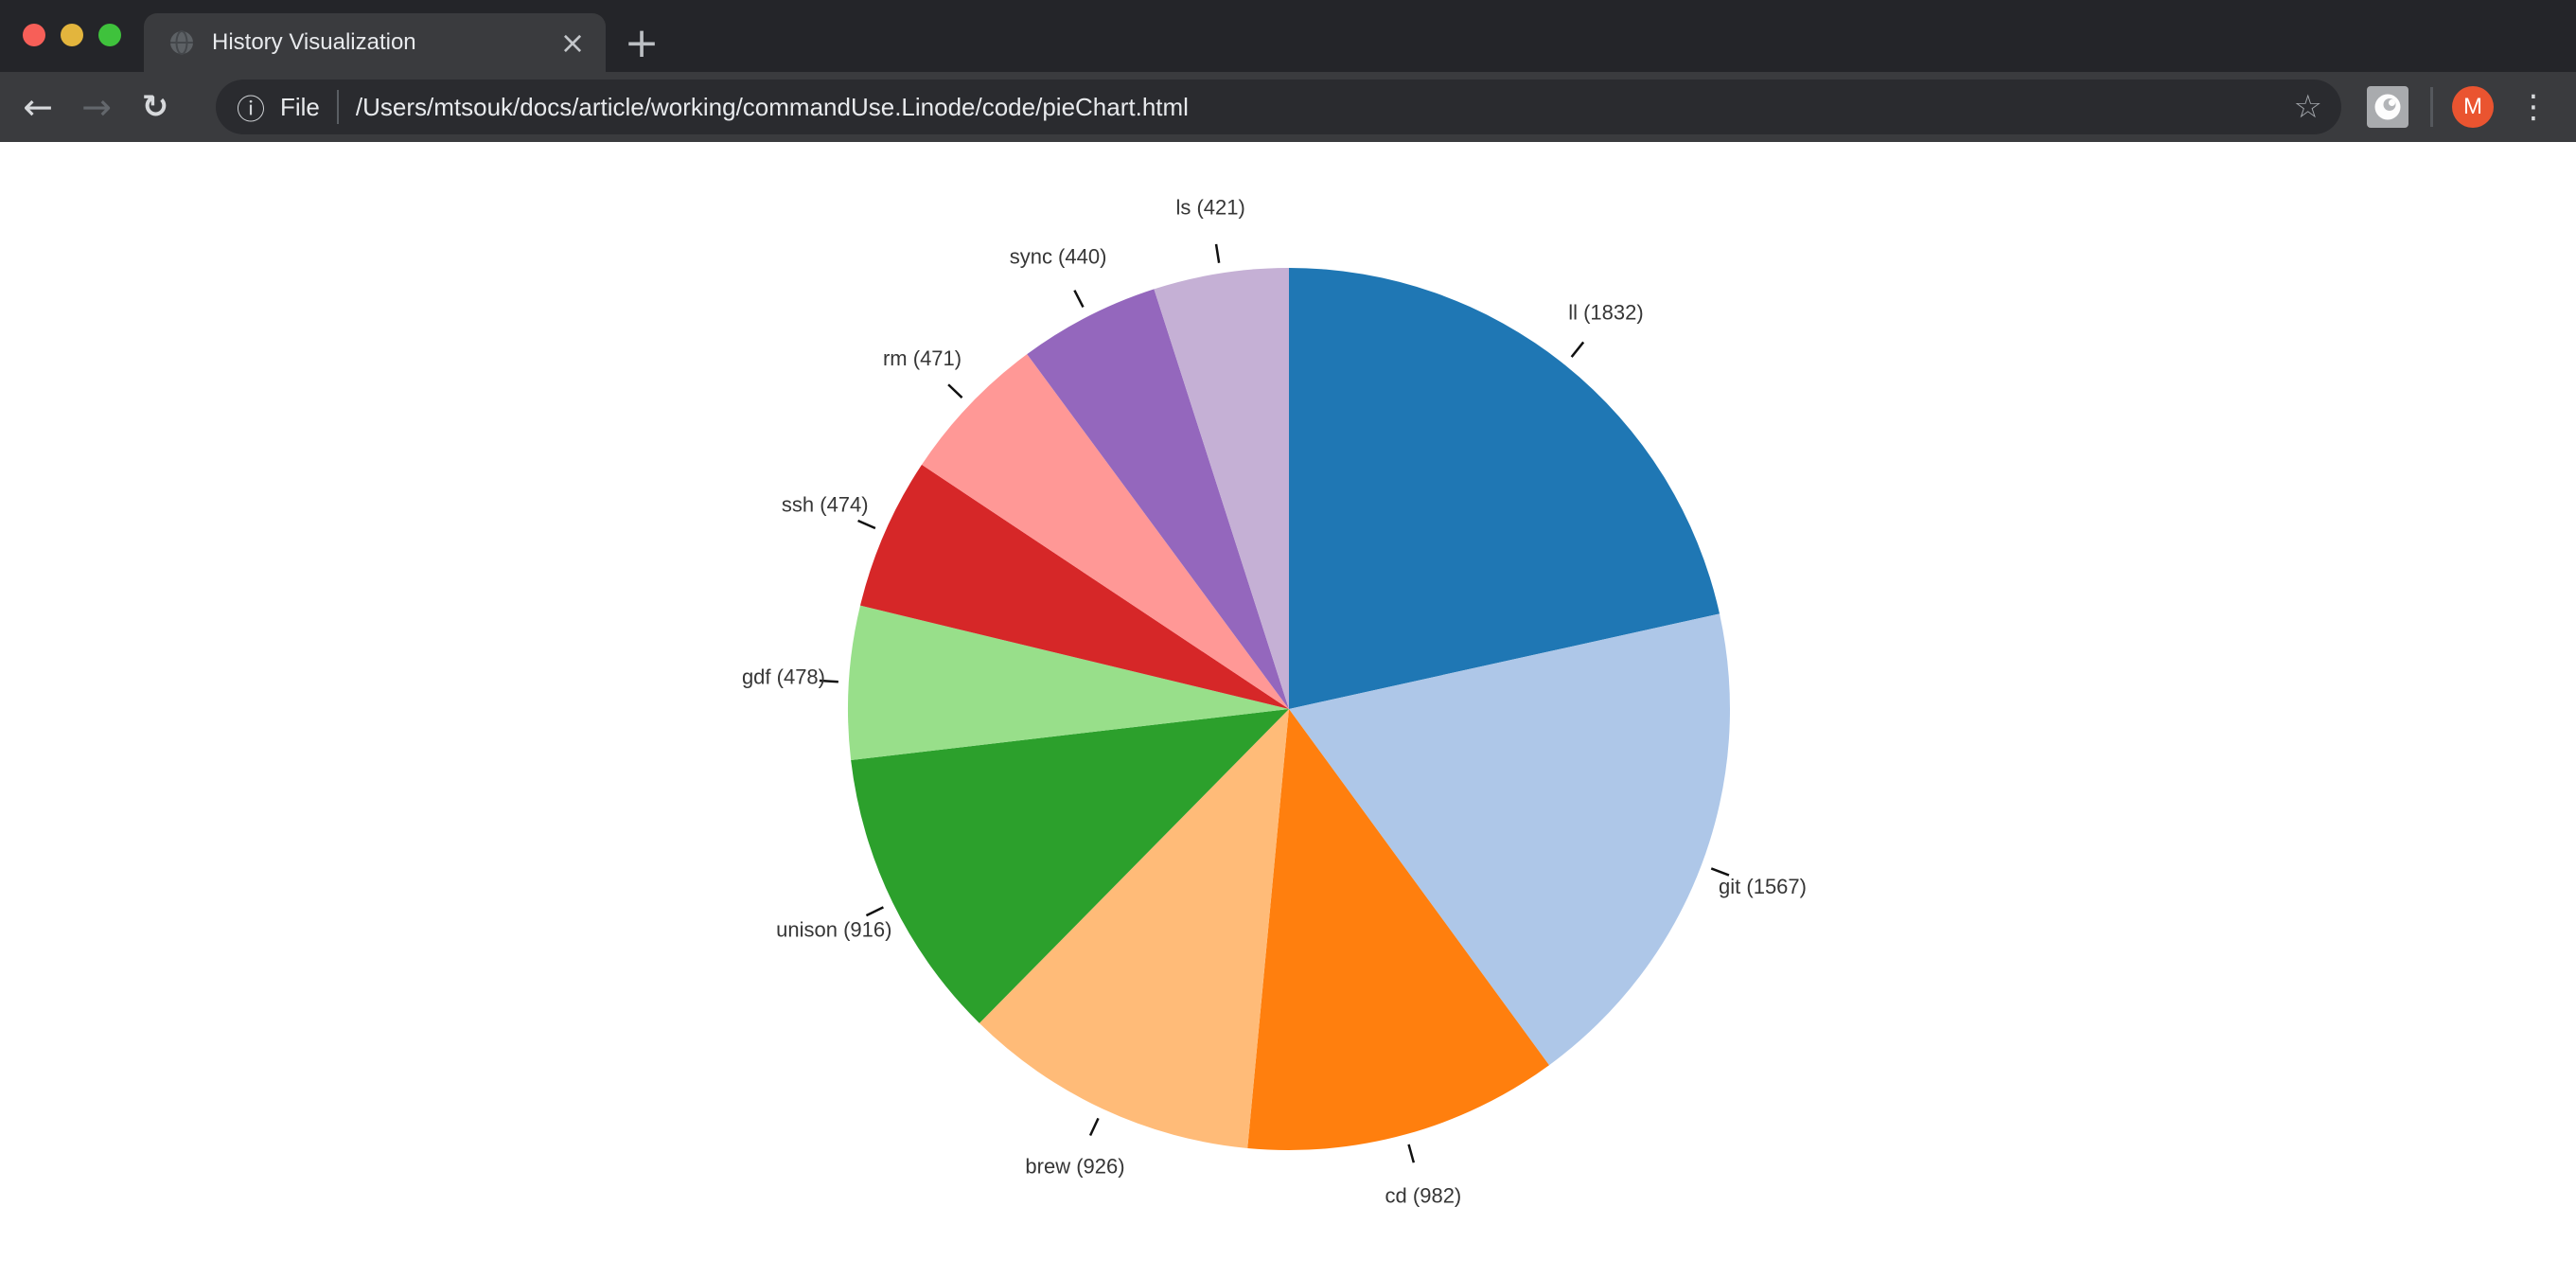 The image size is (2576, 1277). What do you see at coordinates (922, 358) in the screenshot?
I see `slice-label-rm: rm (471)` at bounding box center [922, 358].